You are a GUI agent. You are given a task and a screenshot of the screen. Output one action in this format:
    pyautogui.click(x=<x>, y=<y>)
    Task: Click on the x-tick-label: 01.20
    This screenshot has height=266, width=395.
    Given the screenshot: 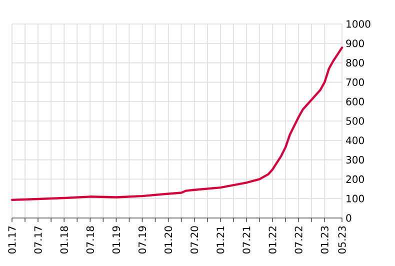 What is the action you would take?
    pyautogui.click(x=168, y=240)
    